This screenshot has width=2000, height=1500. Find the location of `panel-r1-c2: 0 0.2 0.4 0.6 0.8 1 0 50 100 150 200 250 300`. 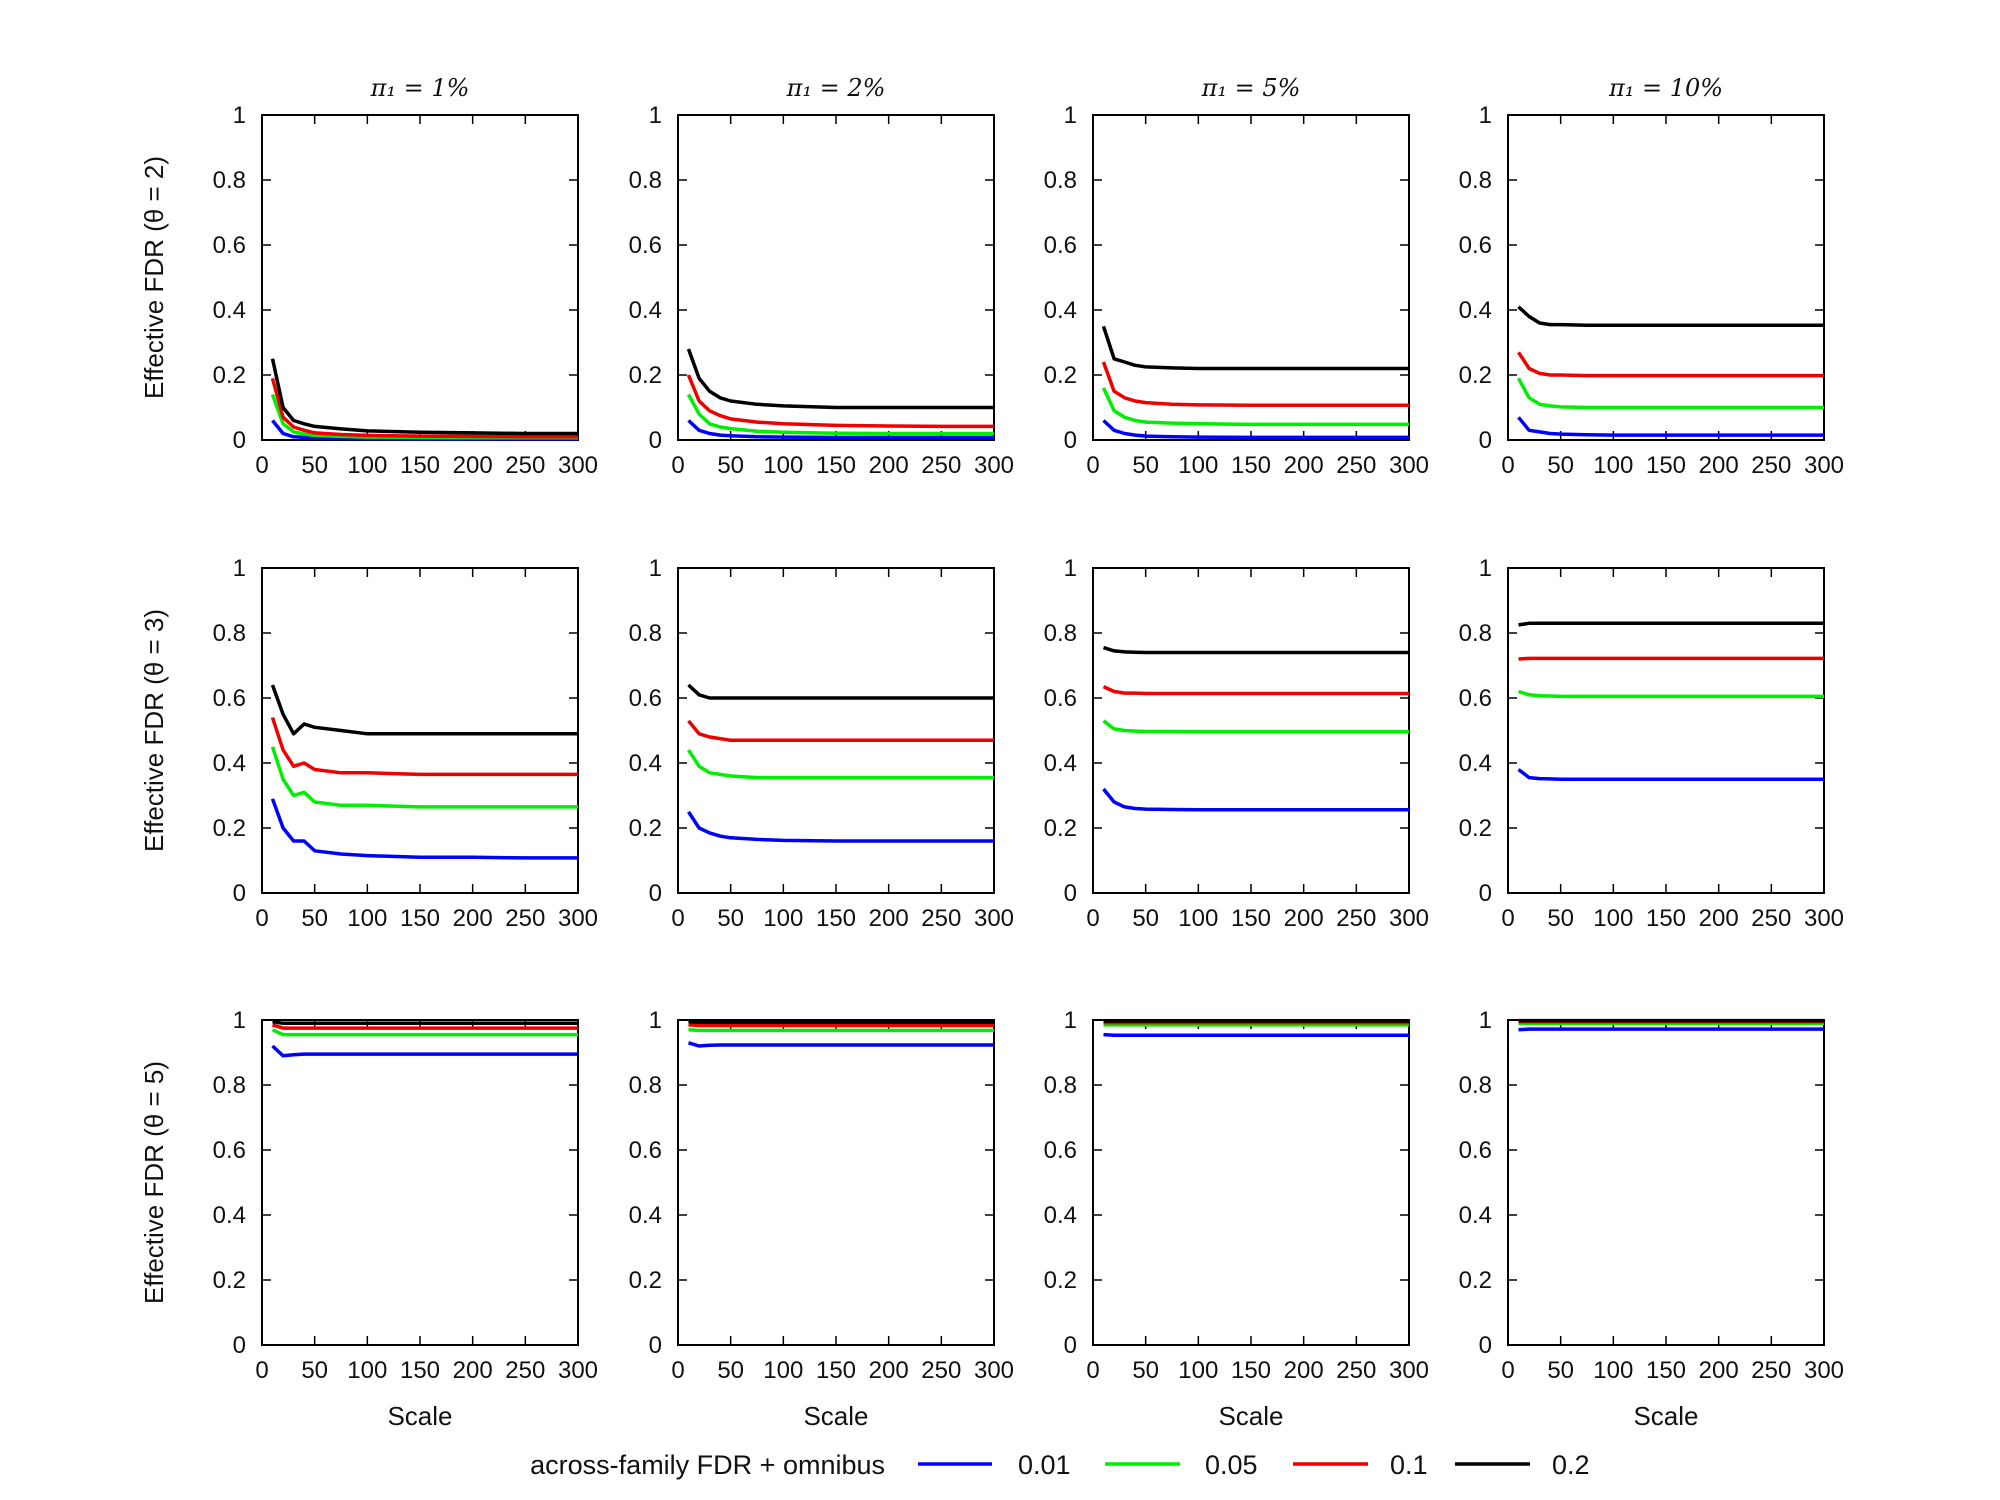

panel-r1-c2: 0 0.2 0.4 0.6 0.8 1 0 50 100 150 200 250 300 is located at coordinates (1236, 743).